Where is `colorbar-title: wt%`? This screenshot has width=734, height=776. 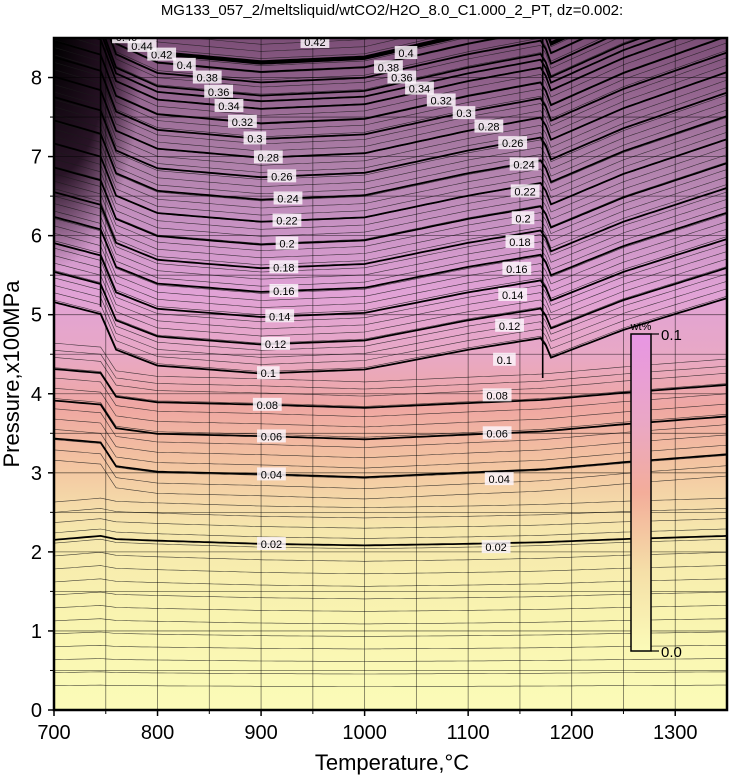
colorbar-title: wt% is located at coordinates (641, 327).